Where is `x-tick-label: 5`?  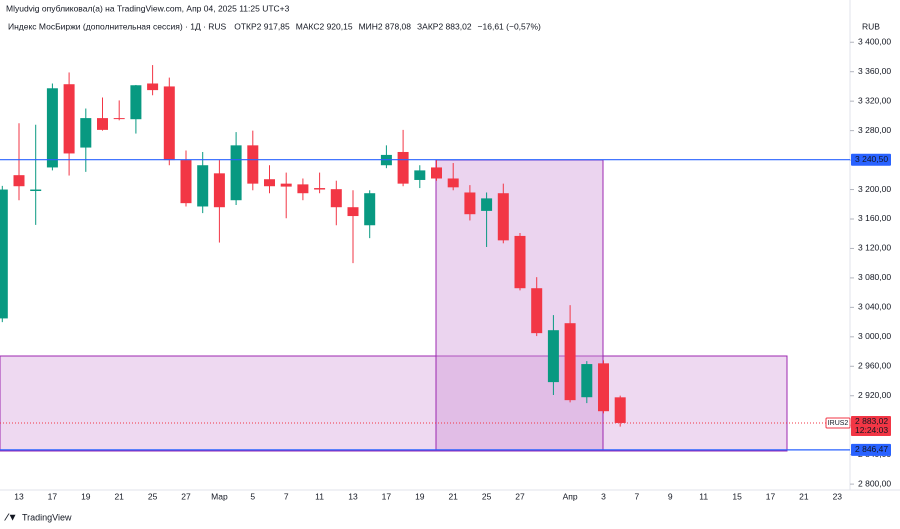 x-tick-label: 5 is located at coordinates (252, 496).